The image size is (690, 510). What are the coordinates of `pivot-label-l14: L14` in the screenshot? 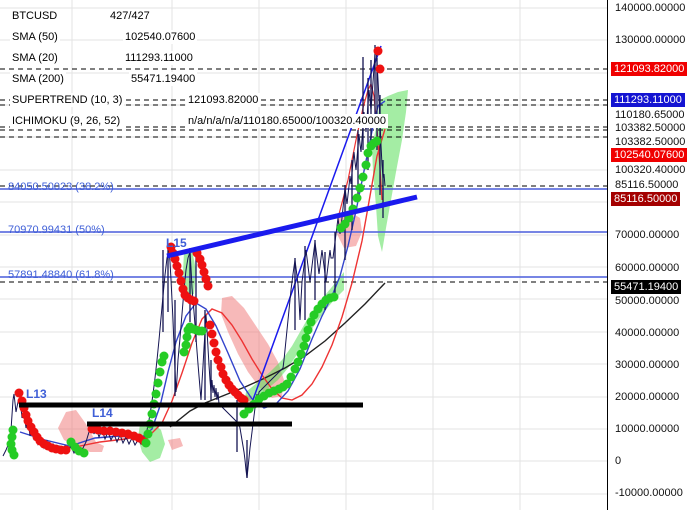 It's located at (102, 413).